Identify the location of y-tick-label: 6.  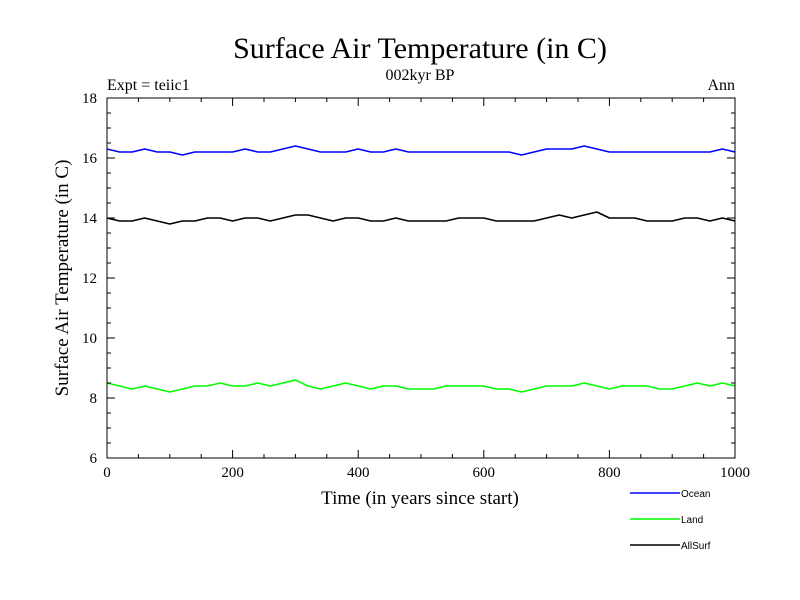
(94, 459).